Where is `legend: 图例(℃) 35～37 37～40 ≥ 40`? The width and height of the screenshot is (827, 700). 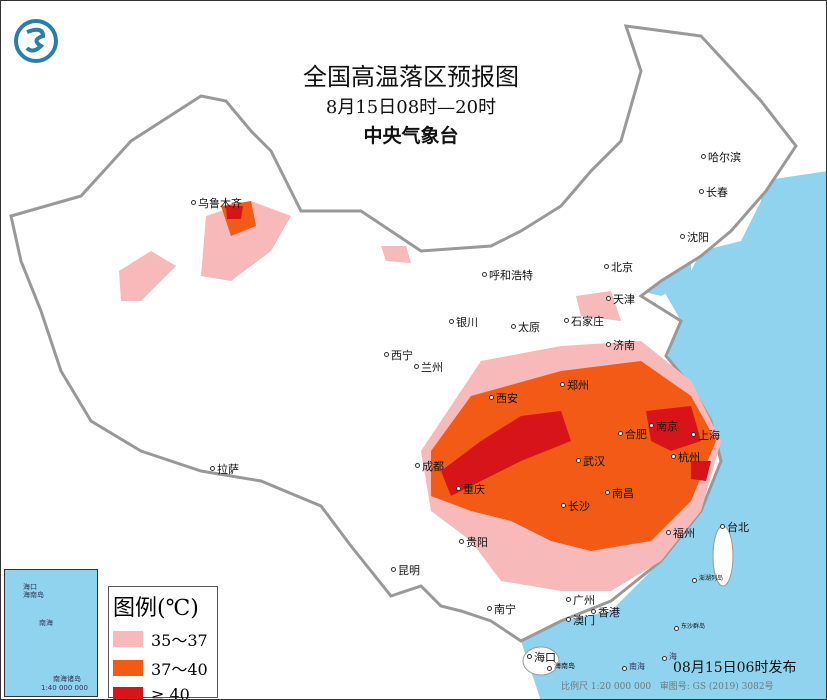
legend: 图例(℃) 35～37 37～40 ≥ 40 is located at coordinates (163, 642).